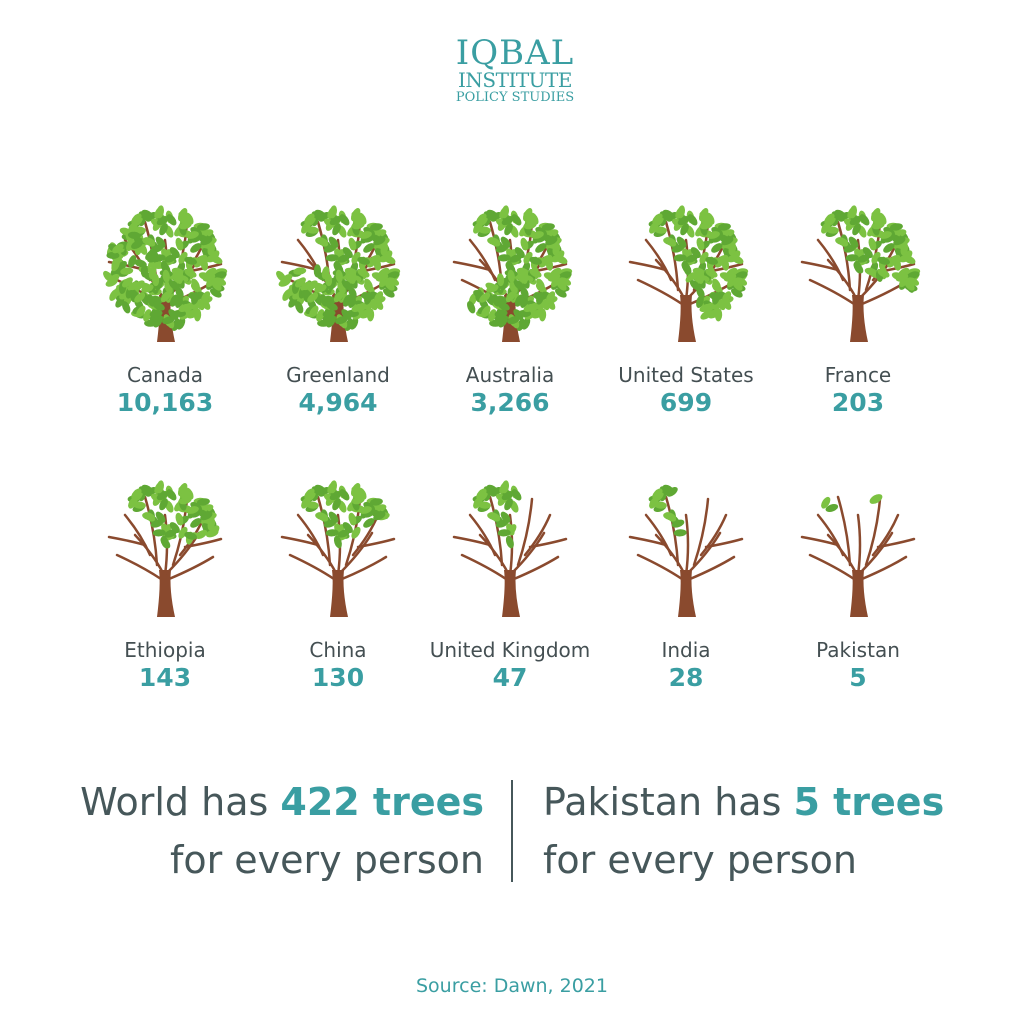 The image size is (1024, 1024). Describe the element at coordinates (512, 831) in the screenshot. I see `divider` at that location.